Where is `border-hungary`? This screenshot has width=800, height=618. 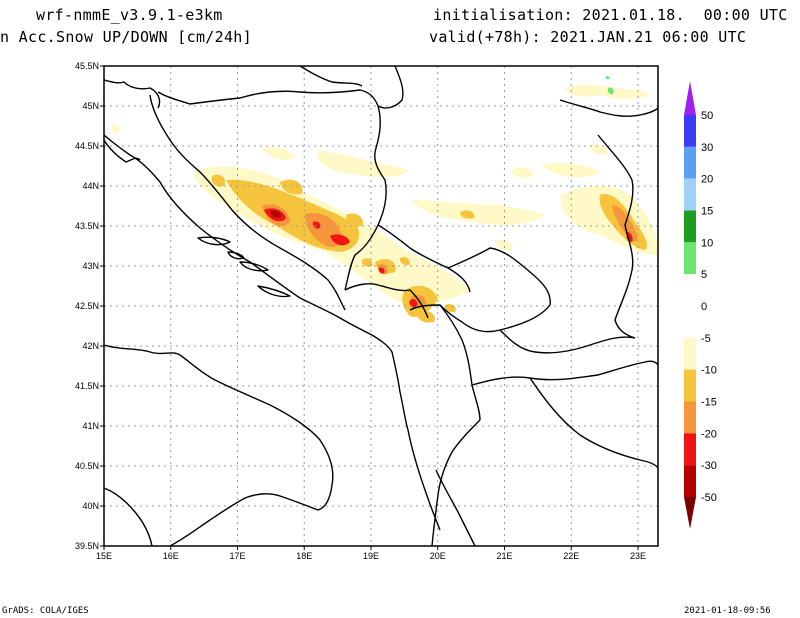
border-hungary is located at coordinates (331, 76).